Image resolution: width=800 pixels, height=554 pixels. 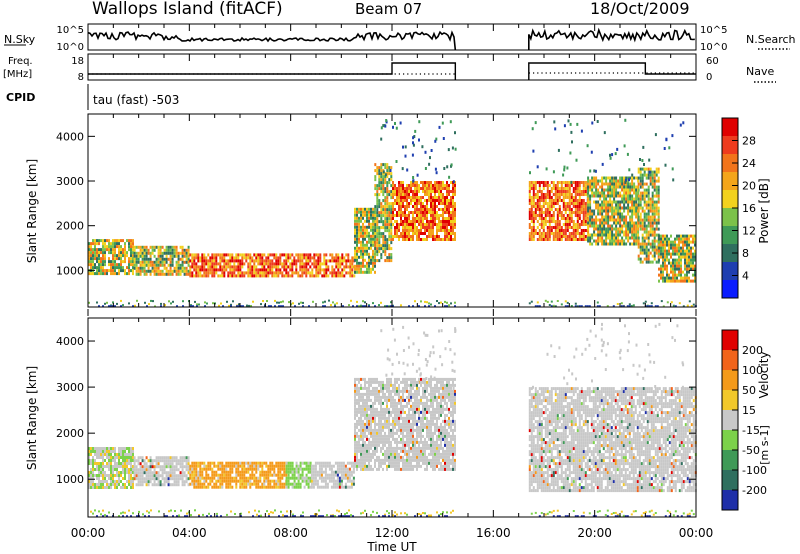 What do you see at coordinates (392, 71) in the screenshot?
I see `freq-line` at bounding box center [392, 71].